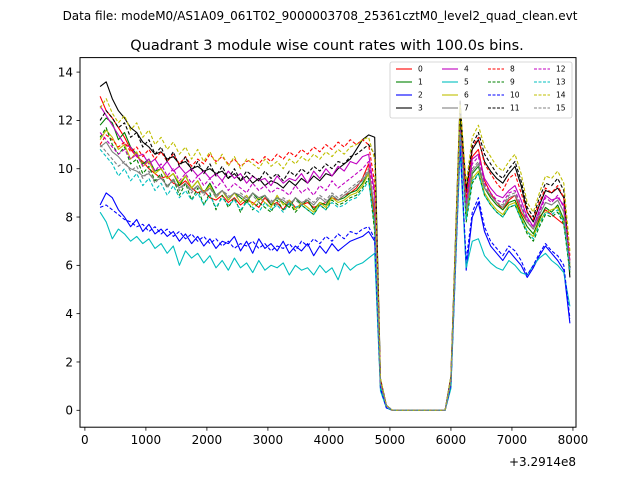  What do you see at coordinates (207, 440) in the screenshot?
I see `x-tick-label: 2000` at bounding box center [207, 440].